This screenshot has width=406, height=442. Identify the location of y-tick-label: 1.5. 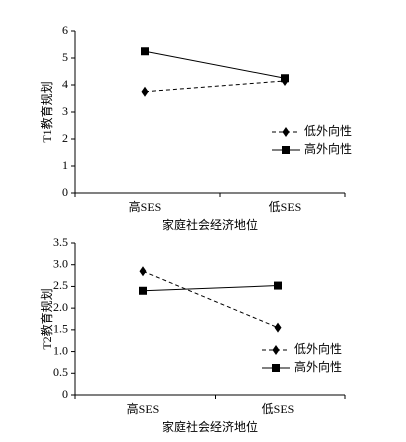
(60, 329).